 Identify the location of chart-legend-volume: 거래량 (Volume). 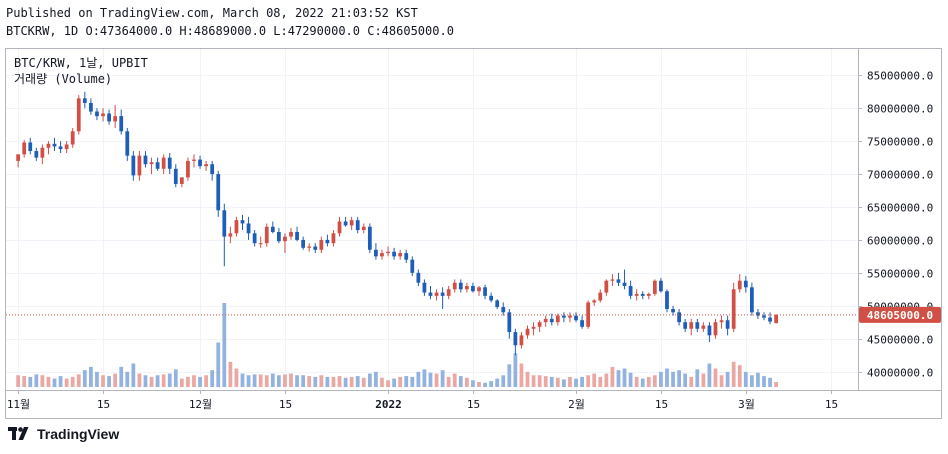
(63, 79).